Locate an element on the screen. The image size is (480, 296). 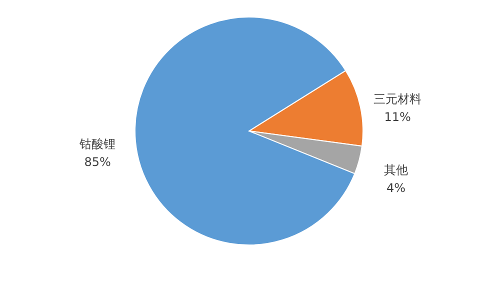
data-label: 4% is located at coordinates (396, 187).